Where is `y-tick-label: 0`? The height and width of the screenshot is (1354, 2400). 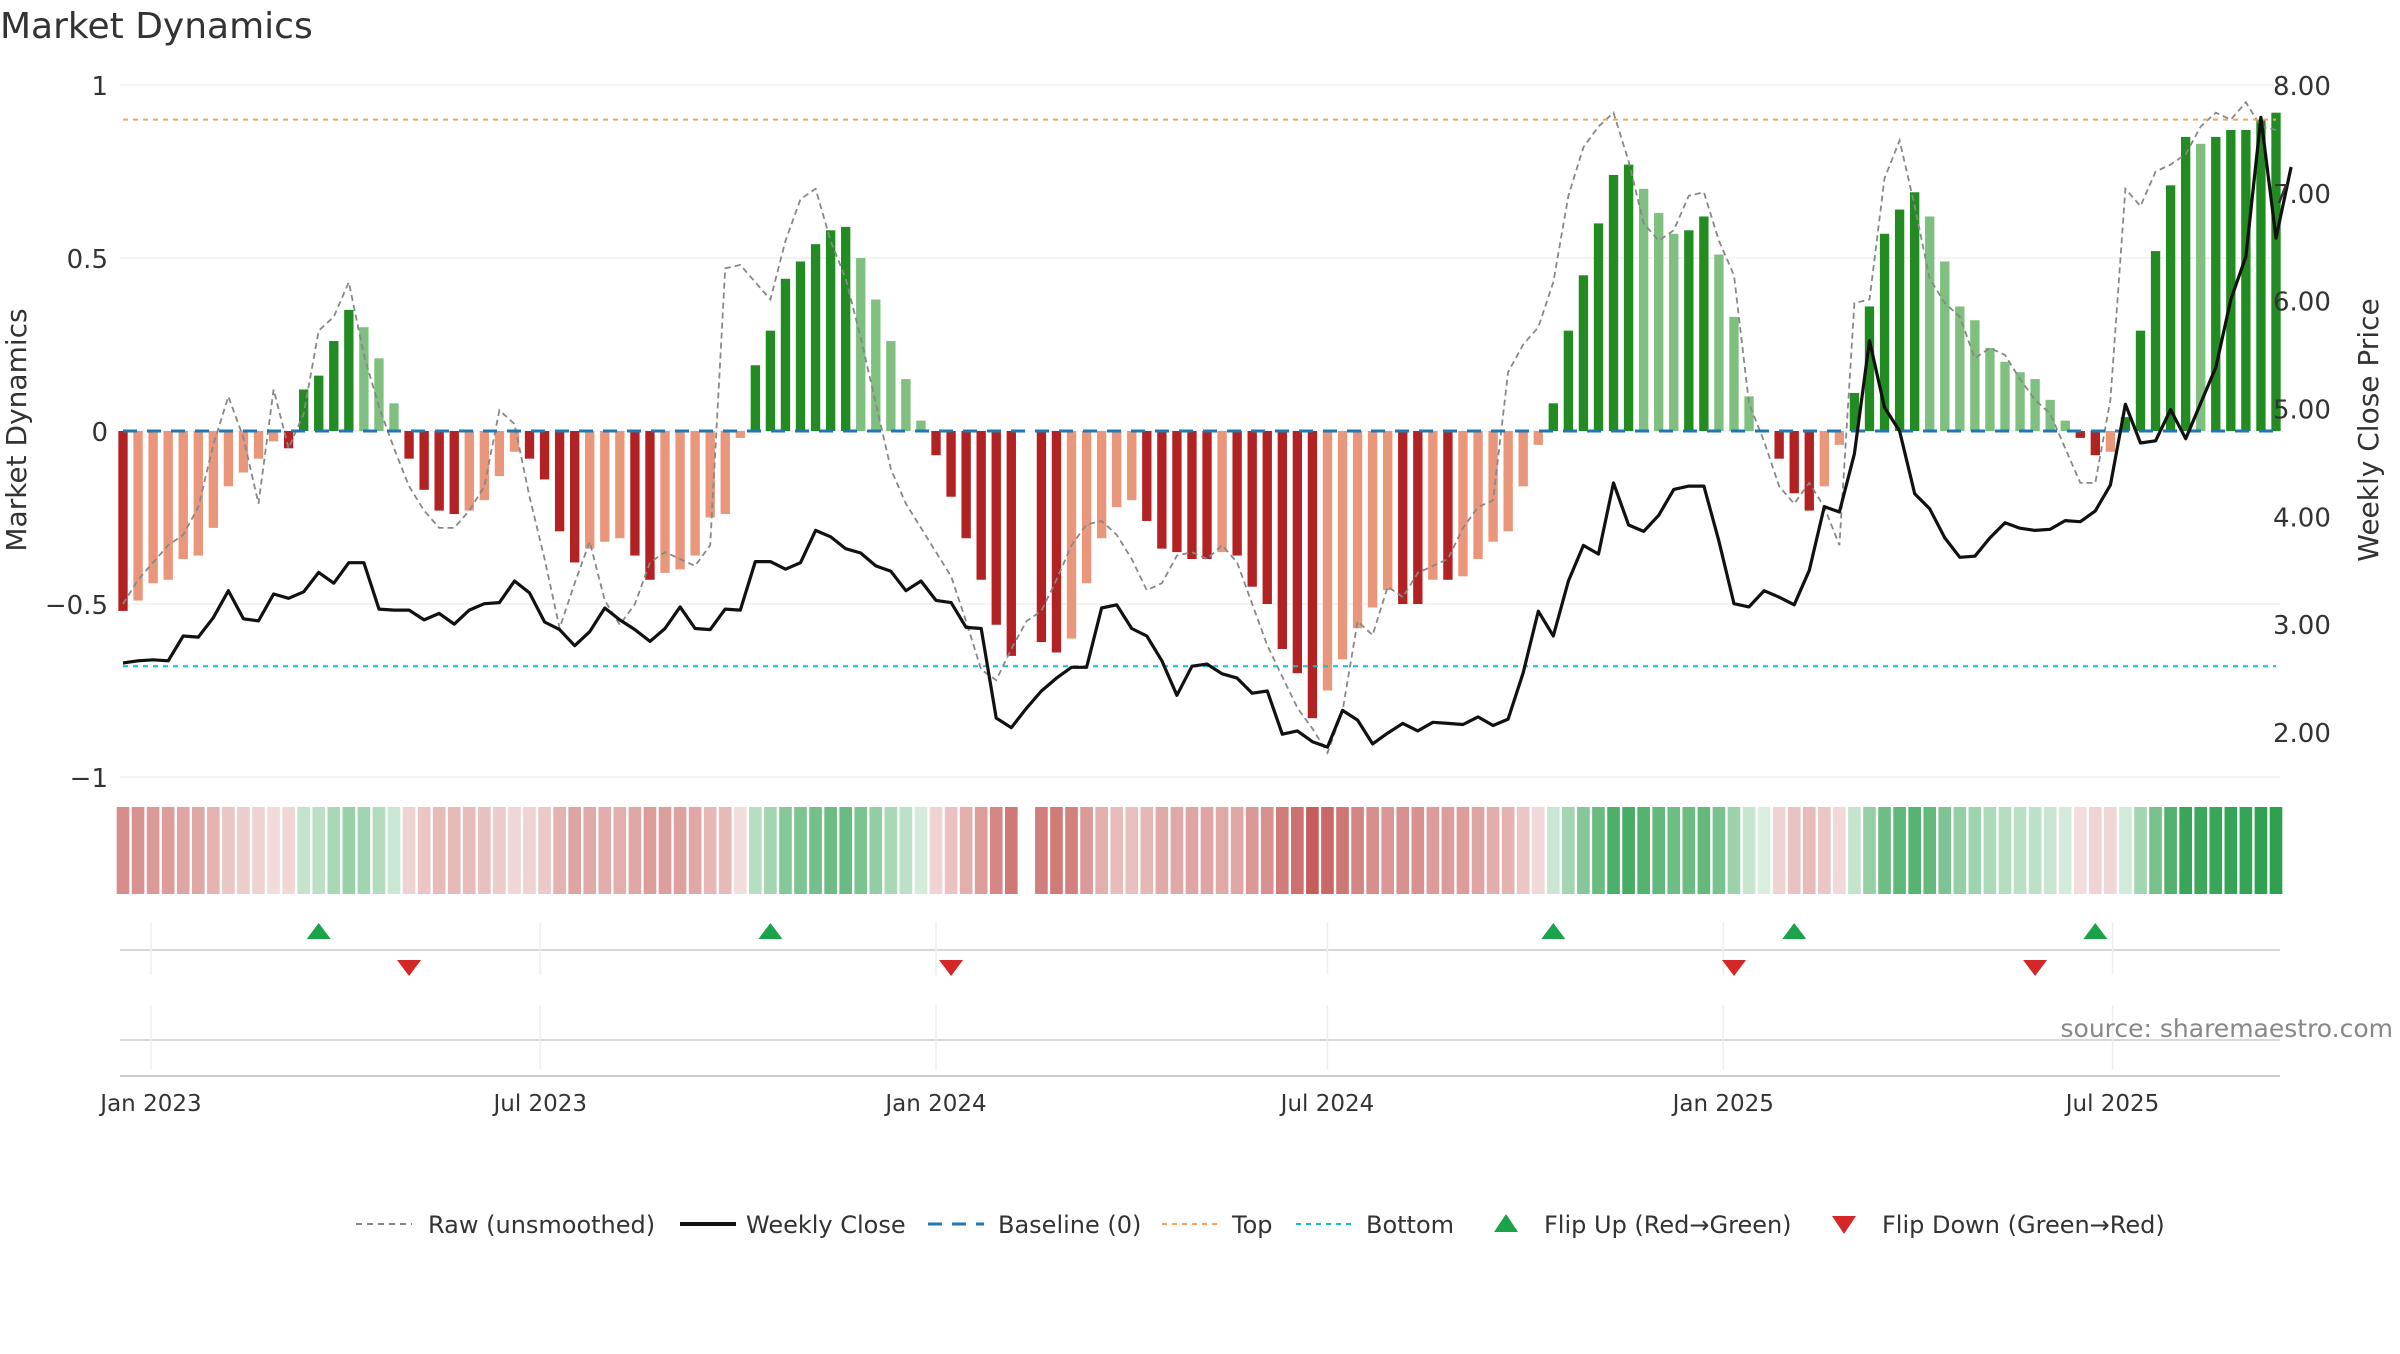 y-tick-label: 0 is located at coordinates (99, 433).